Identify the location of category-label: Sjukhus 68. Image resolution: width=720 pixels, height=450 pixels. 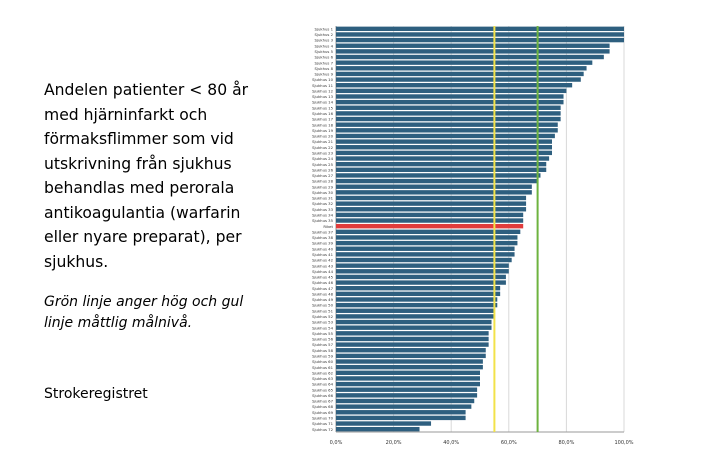
(322, 406).